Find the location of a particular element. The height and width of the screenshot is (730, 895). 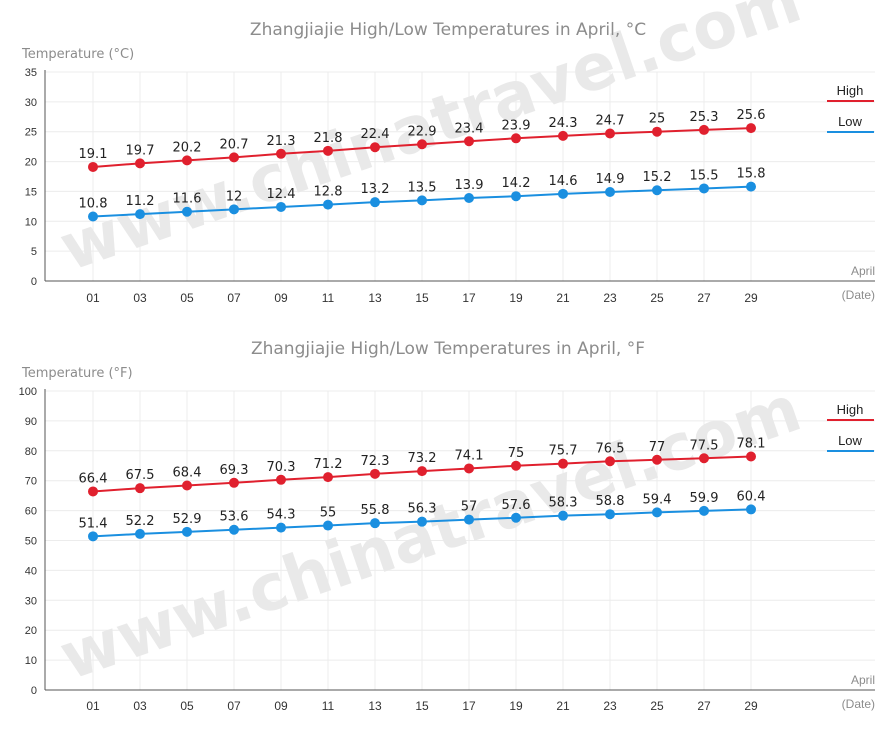

data-label-low: 55.8 is located at coordinates (375, 510).